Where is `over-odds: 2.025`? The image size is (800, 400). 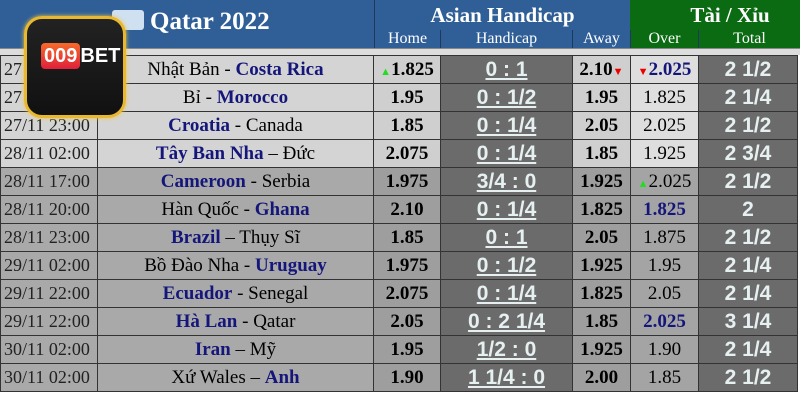
over-odds: 2.025 is located at coordinates (664, 125).